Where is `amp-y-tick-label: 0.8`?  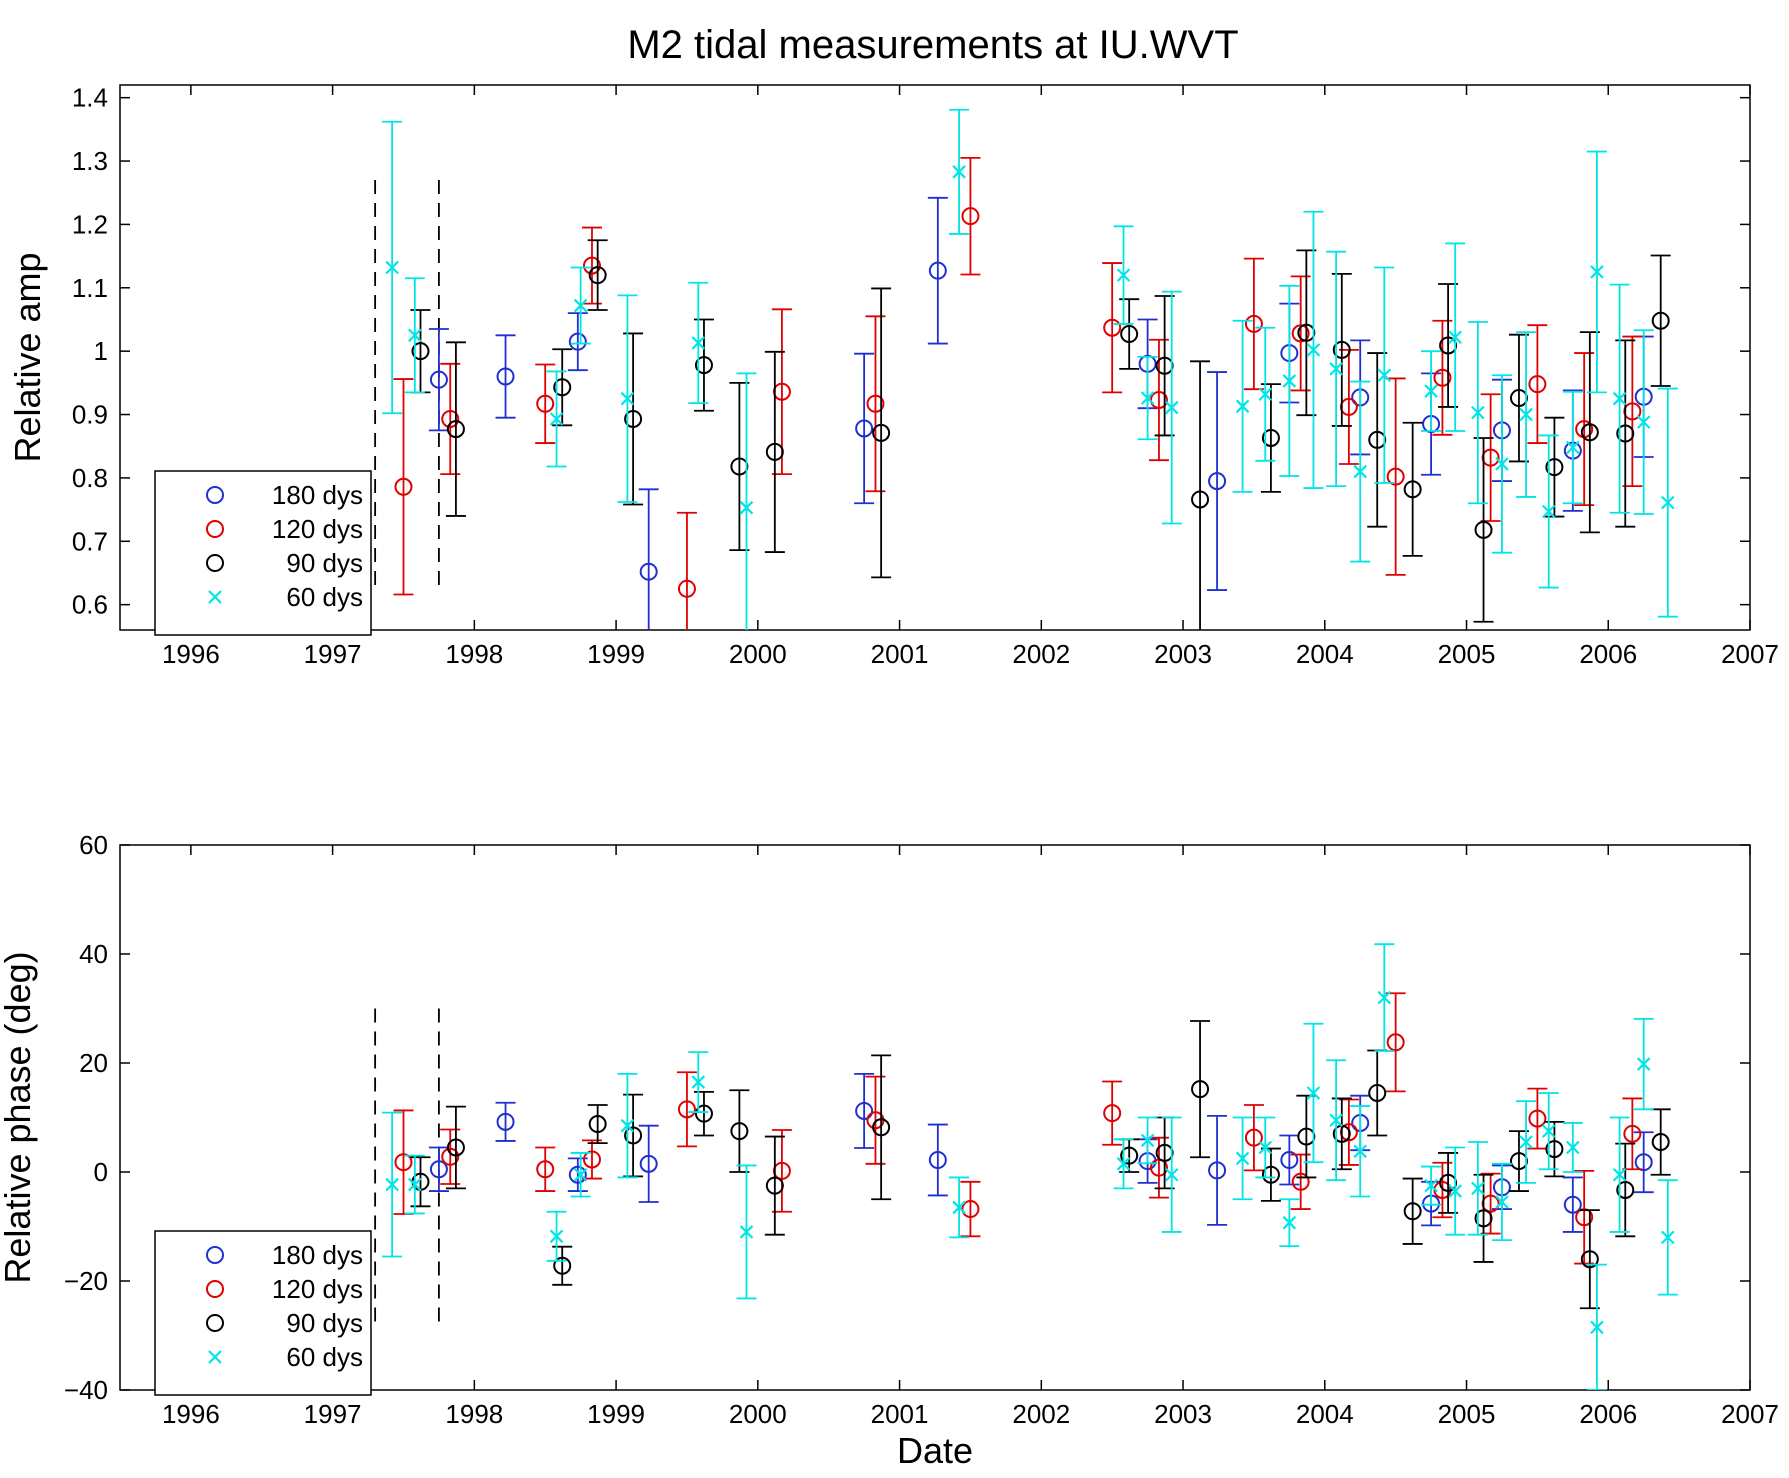 amp-y-tick-label: 0.8 is located at coordinates (90, 478).